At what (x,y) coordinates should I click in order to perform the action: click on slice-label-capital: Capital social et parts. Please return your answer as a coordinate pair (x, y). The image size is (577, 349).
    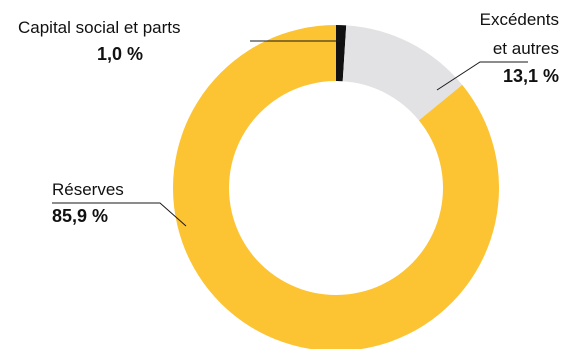
    Looking at the image, I should click on (99, 27).